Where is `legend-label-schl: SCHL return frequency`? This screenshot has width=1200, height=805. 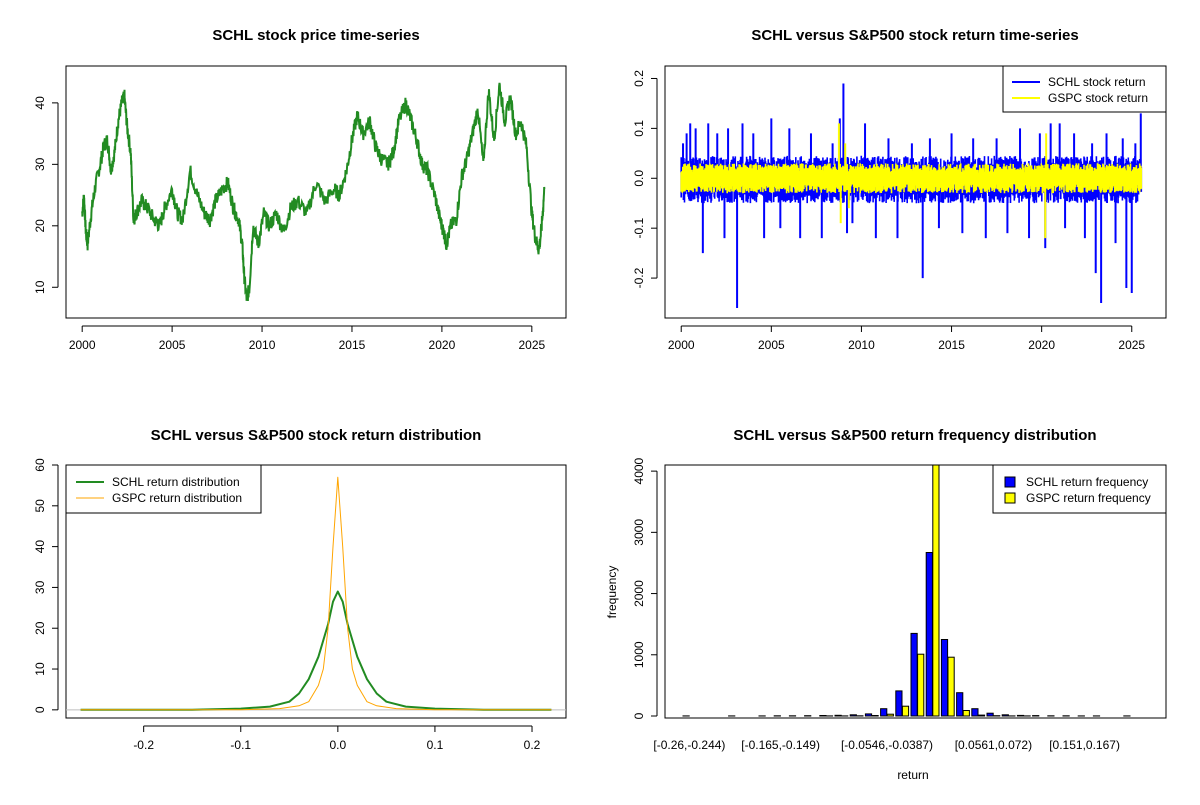 legend-label-schl: SCHL return frequency is located at coordinates (1087, 482).